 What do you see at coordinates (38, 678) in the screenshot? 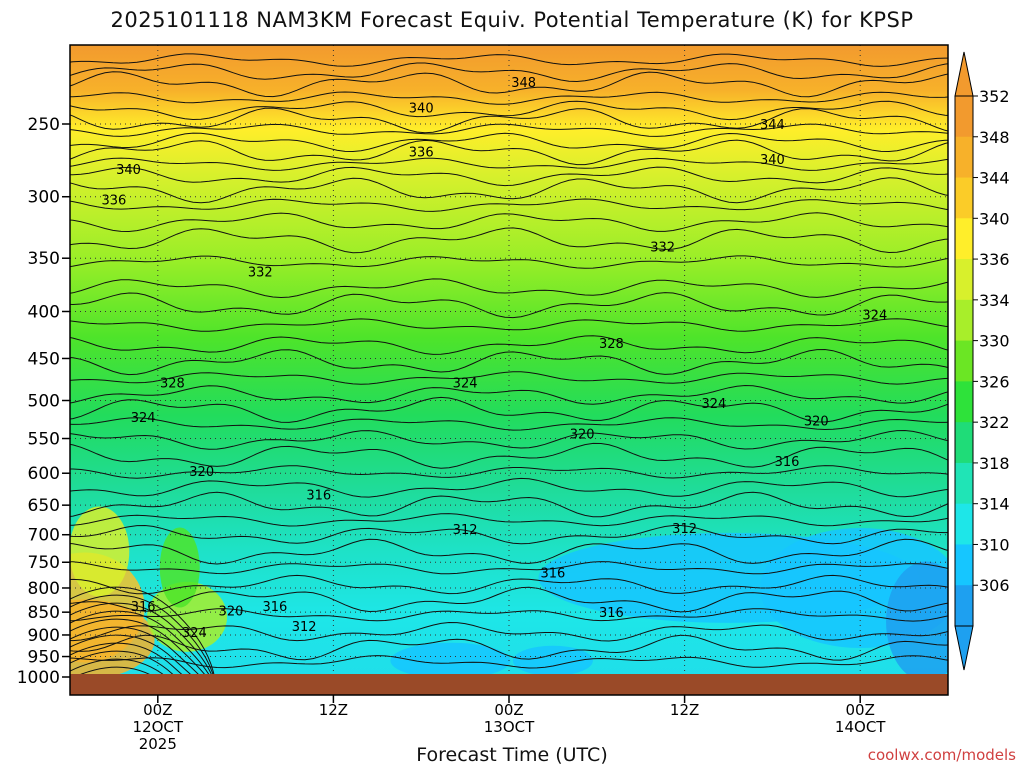
I see `y-tick-label: 1000` at bounding box center [38, 678].